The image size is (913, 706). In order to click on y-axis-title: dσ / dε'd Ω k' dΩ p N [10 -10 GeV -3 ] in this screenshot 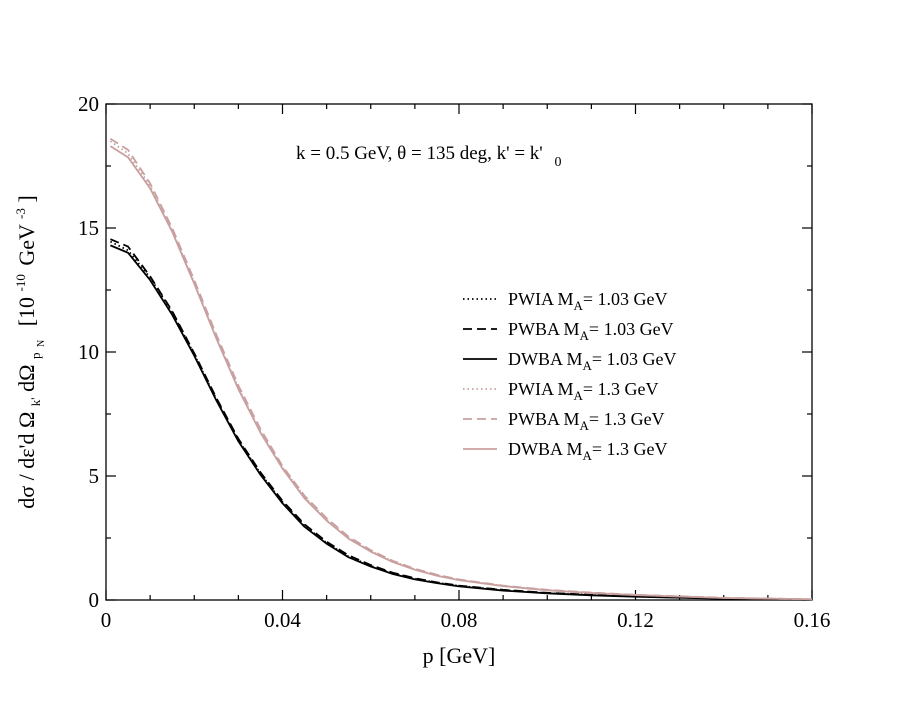, I will do `click(27, 351)`.